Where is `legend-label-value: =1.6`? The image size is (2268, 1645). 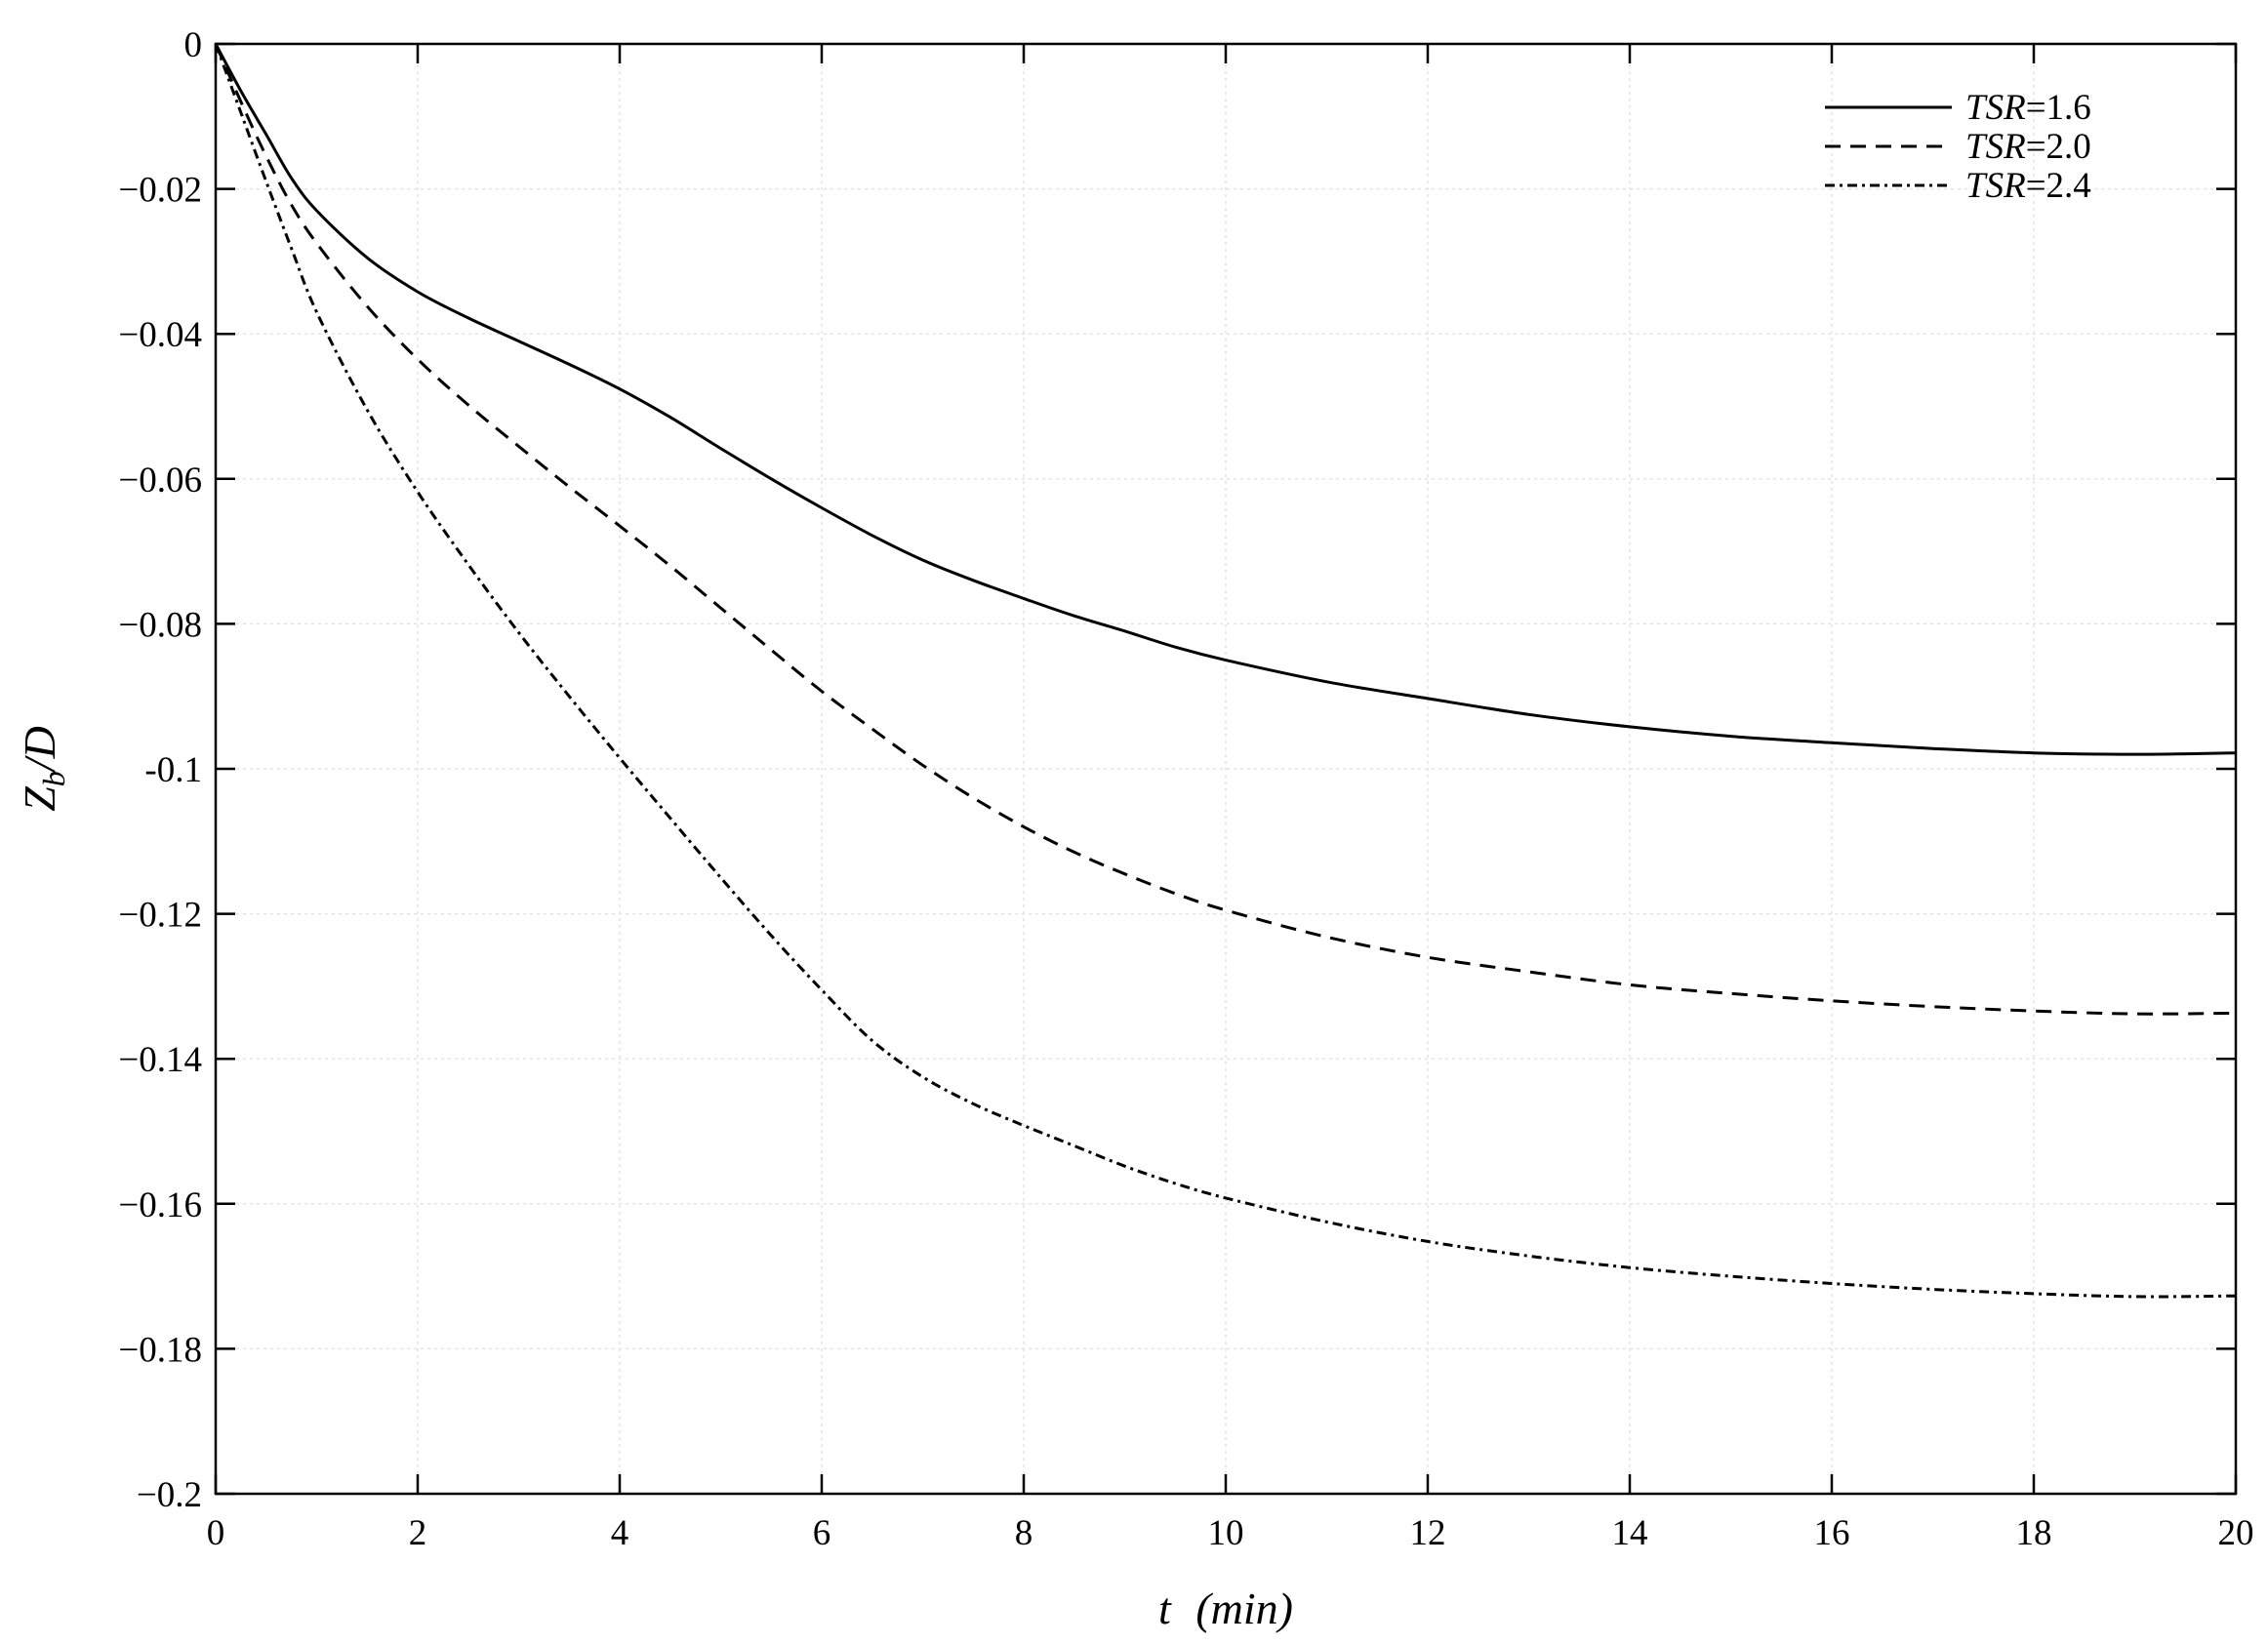
legend-label-value: =1.6 is located at coordinates (2058, 108).